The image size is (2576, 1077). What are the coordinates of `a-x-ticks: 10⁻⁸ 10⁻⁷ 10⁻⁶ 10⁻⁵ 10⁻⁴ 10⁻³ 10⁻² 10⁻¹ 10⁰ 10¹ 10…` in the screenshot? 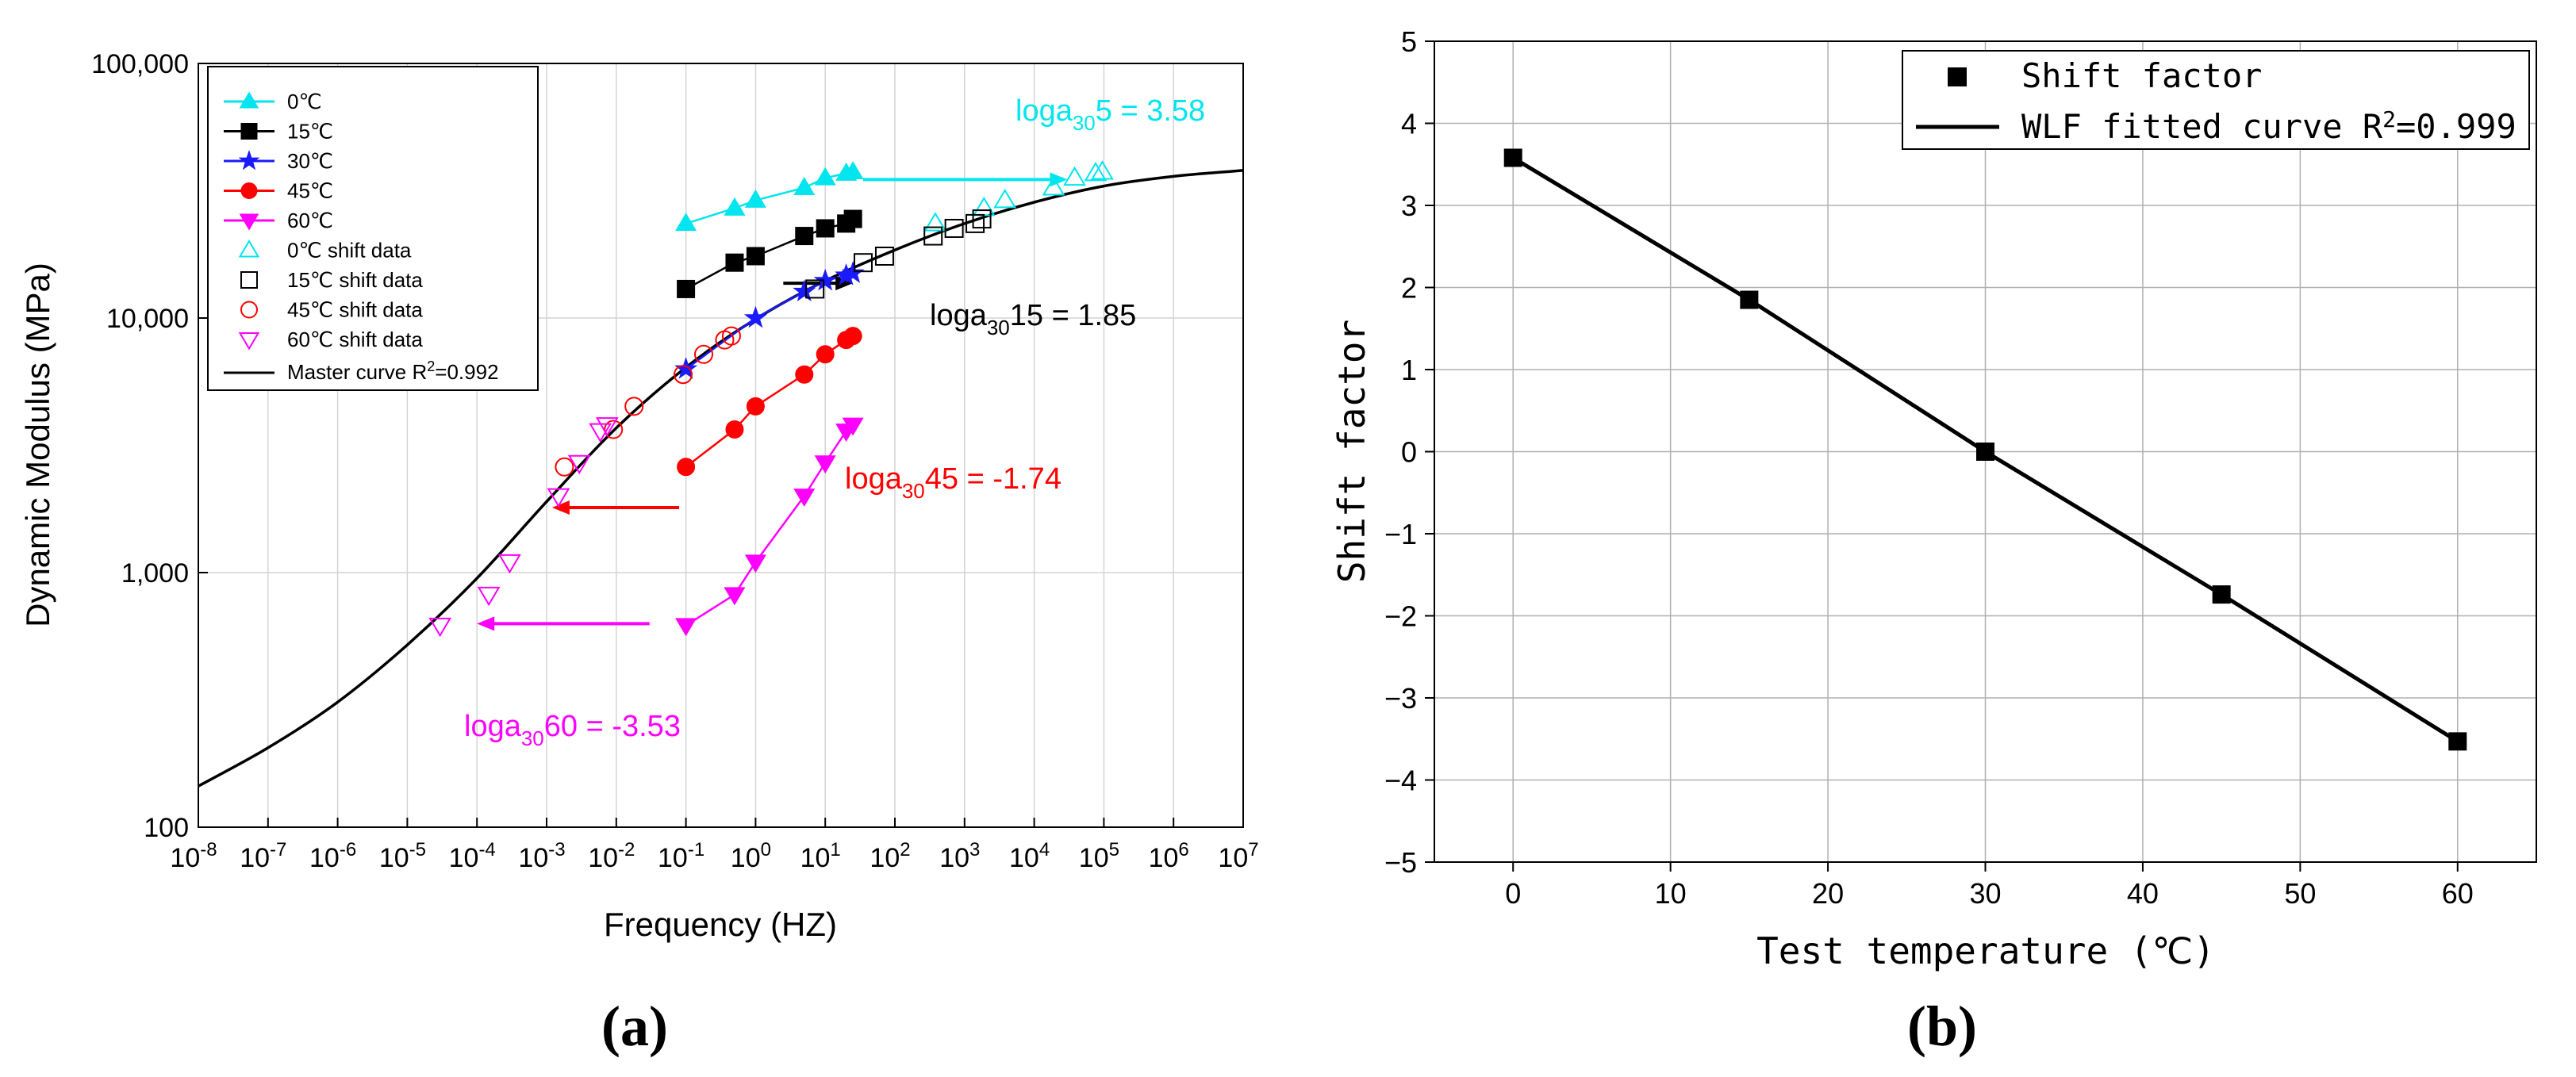 It's located at (714, 845).